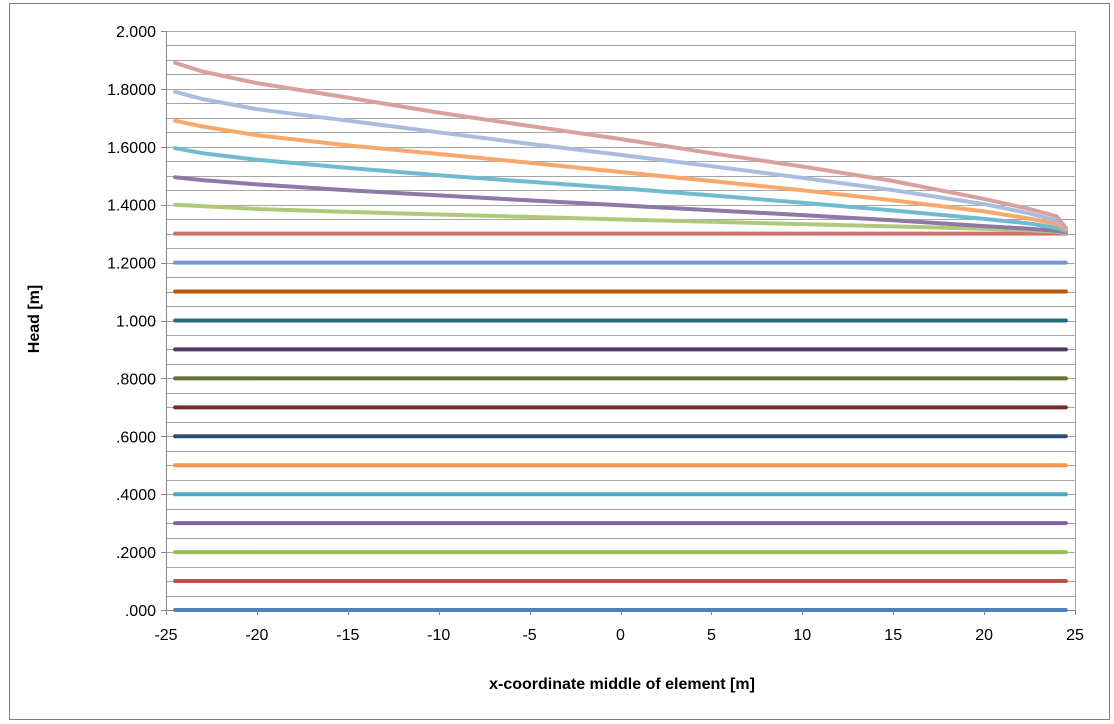 The image size is (1114, 724). I want to click on y-tick-label: .2000, so click(136, 553).